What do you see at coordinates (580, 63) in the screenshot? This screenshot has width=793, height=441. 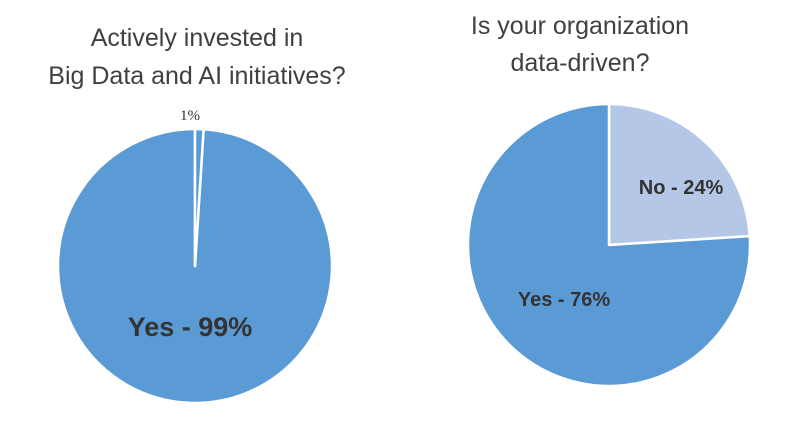 I see `chart-2-title-line-2: data-driven?` at bounding box center [580, 63].